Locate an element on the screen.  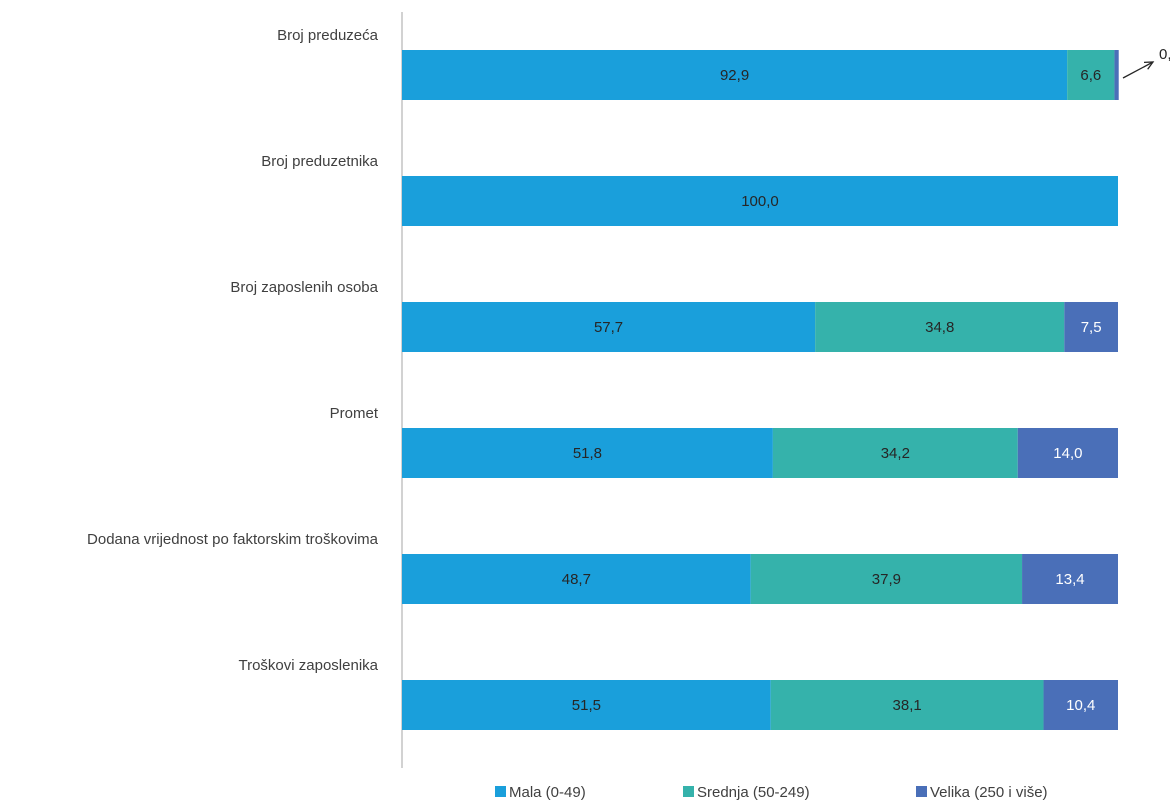
data-label: 7,5 is located at coordinates (1091, 327).